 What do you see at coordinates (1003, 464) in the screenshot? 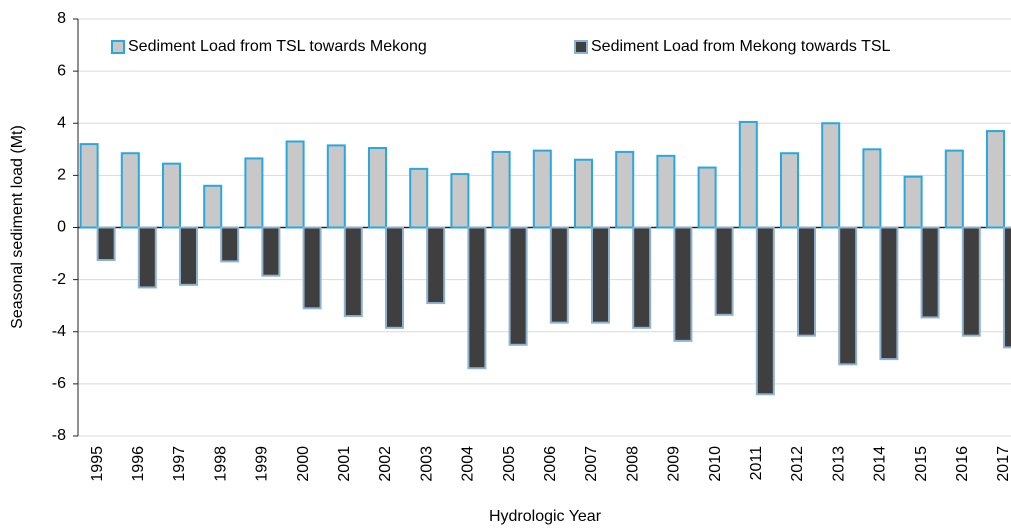
I see `x-tick-label: 2017` at bounding box center [1003, 464].